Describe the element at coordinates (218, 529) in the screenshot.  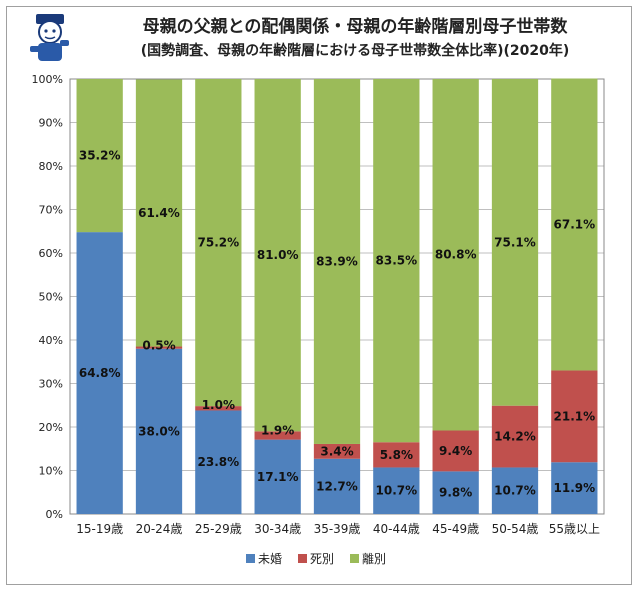
I see `x-tick-label: 25-29歳` at that location.